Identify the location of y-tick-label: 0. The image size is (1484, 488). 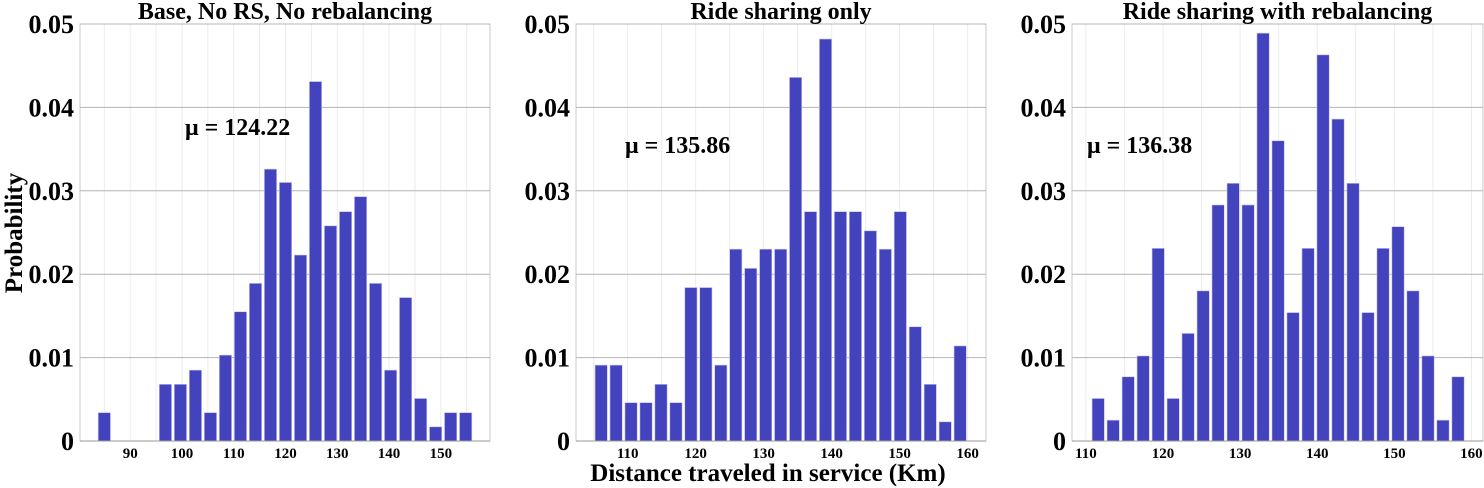
(1059, 441).